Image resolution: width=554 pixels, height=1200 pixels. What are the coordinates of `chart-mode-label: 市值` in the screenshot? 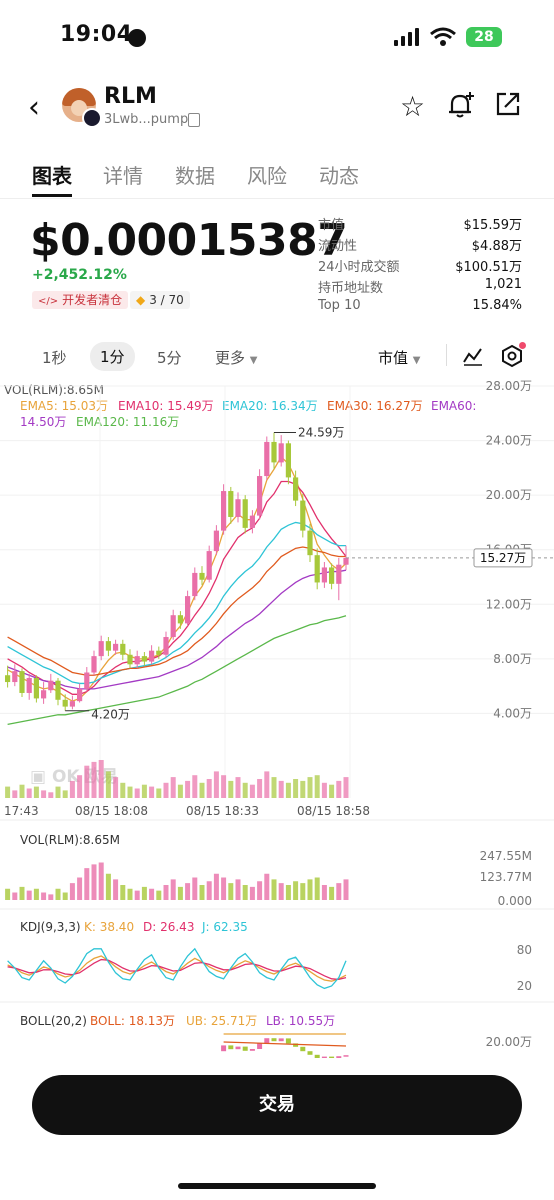 It's located at (393, 358).